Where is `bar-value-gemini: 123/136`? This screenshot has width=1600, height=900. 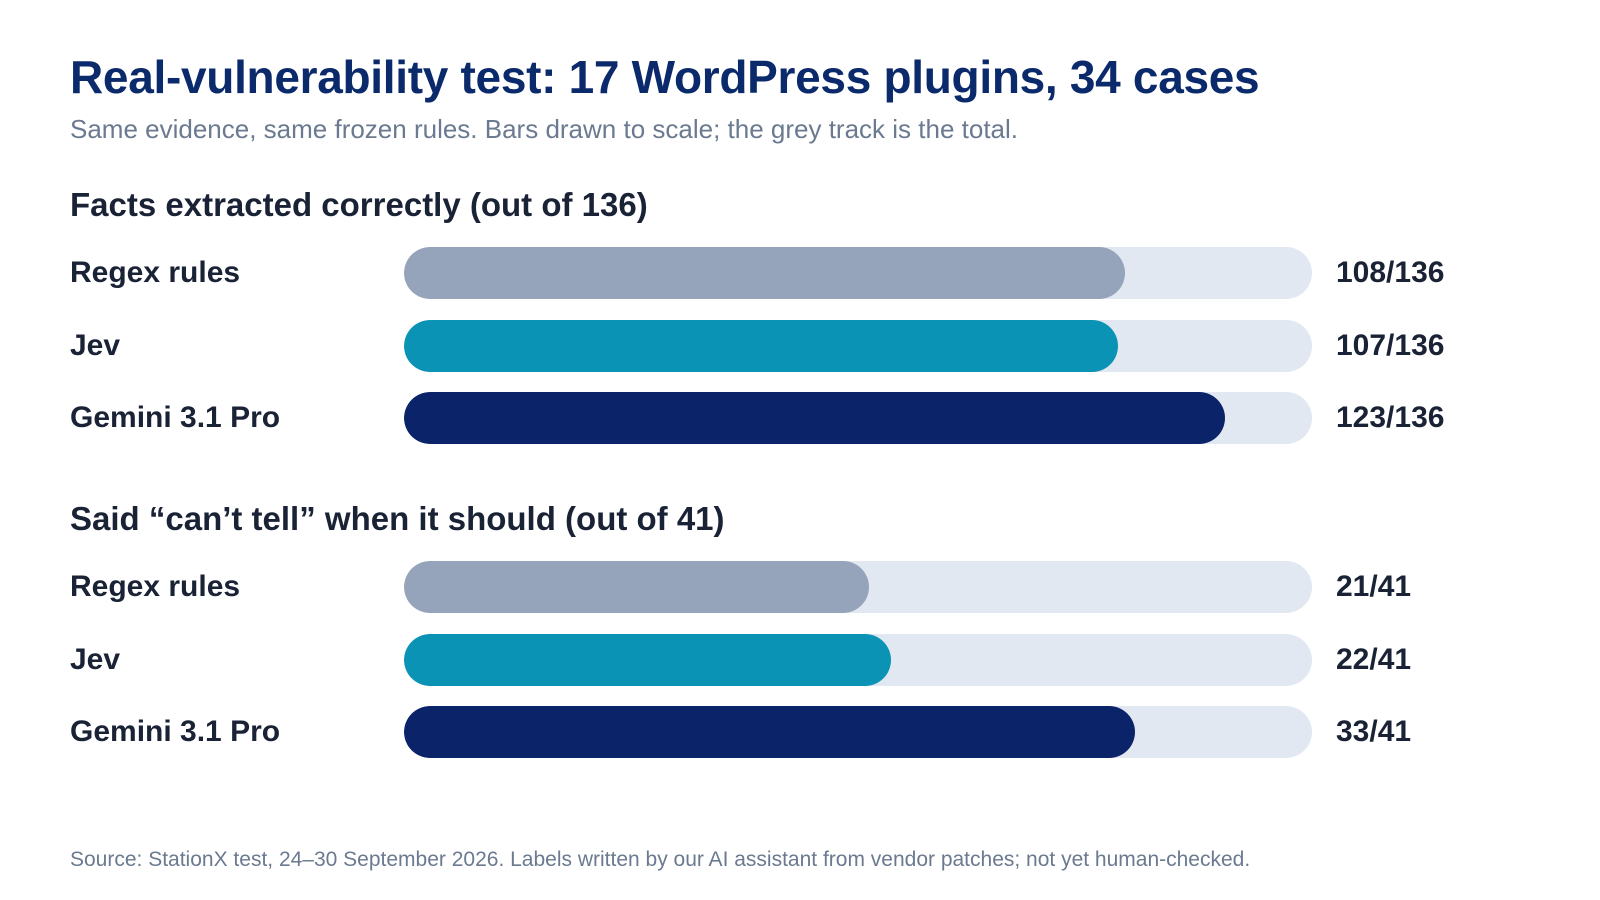 bar-value-gemini: 123/136 is located at coordinates (1390, 417).